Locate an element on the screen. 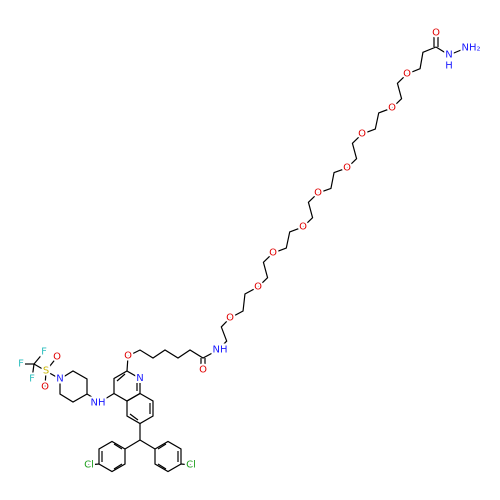 This screenshot has width=500, height=500. atom-label: NH₂ is located at coordinates (470, 48).